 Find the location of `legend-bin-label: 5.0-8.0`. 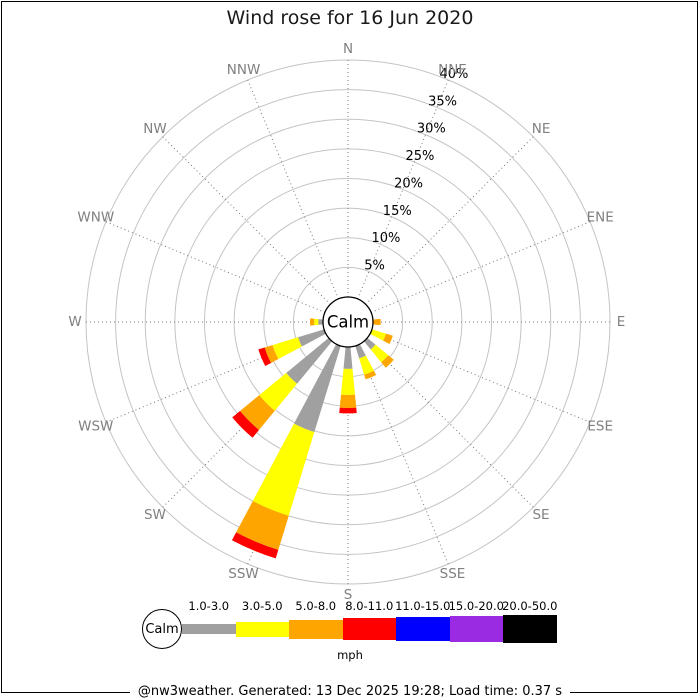

legend-bin-label: 5.0-8.0 is located at coordinates (316, 606).